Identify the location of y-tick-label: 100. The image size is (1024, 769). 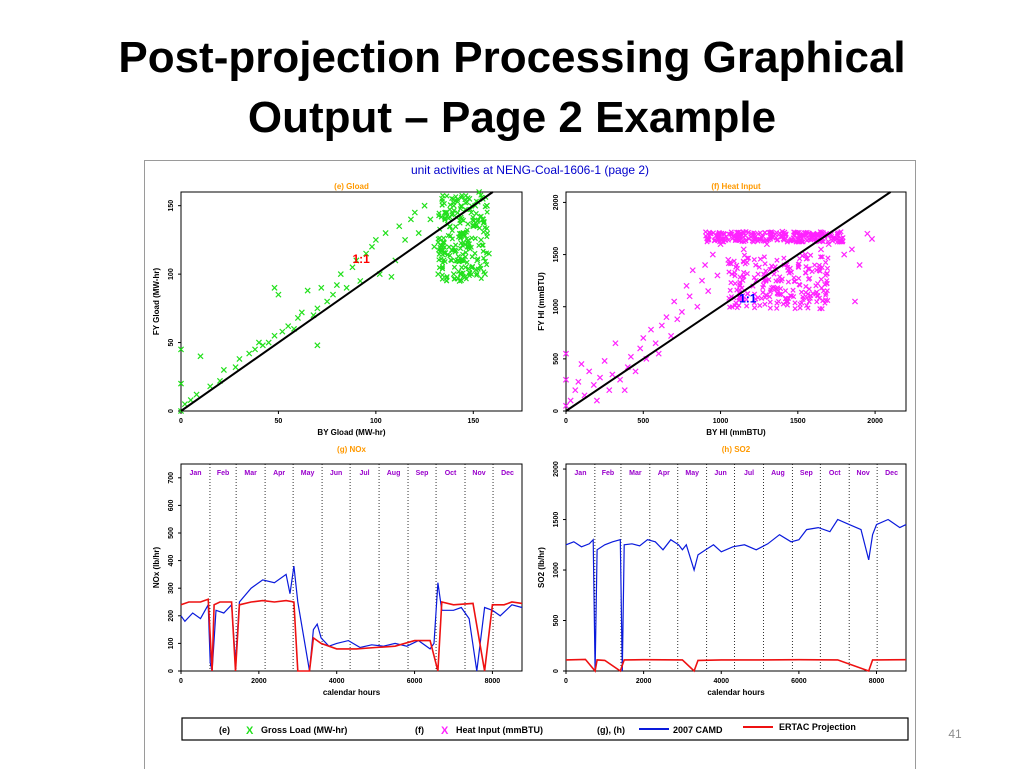
(171, 274).